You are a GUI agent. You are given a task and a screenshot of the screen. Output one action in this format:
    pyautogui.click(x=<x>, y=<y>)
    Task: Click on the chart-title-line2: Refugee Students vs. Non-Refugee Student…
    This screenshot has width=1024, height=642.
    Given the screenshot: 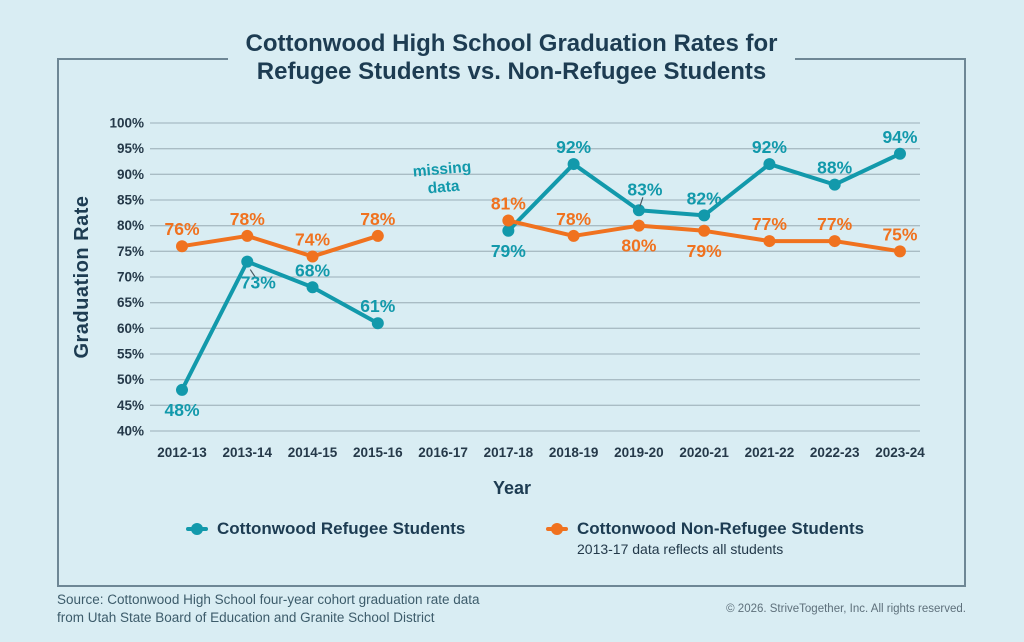 What is the action you would take?
    pyautogui.click(x=511, y=71)
    